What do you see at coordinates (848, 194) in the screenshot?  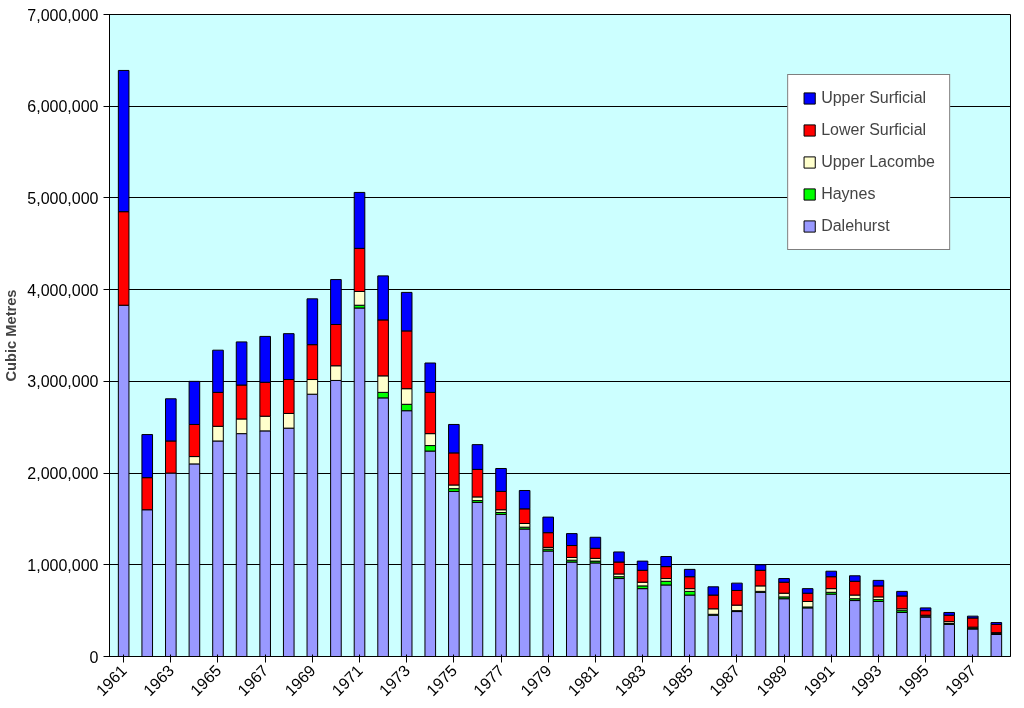 I see `legend-label: Haynes` at bounding box center [848, 194].